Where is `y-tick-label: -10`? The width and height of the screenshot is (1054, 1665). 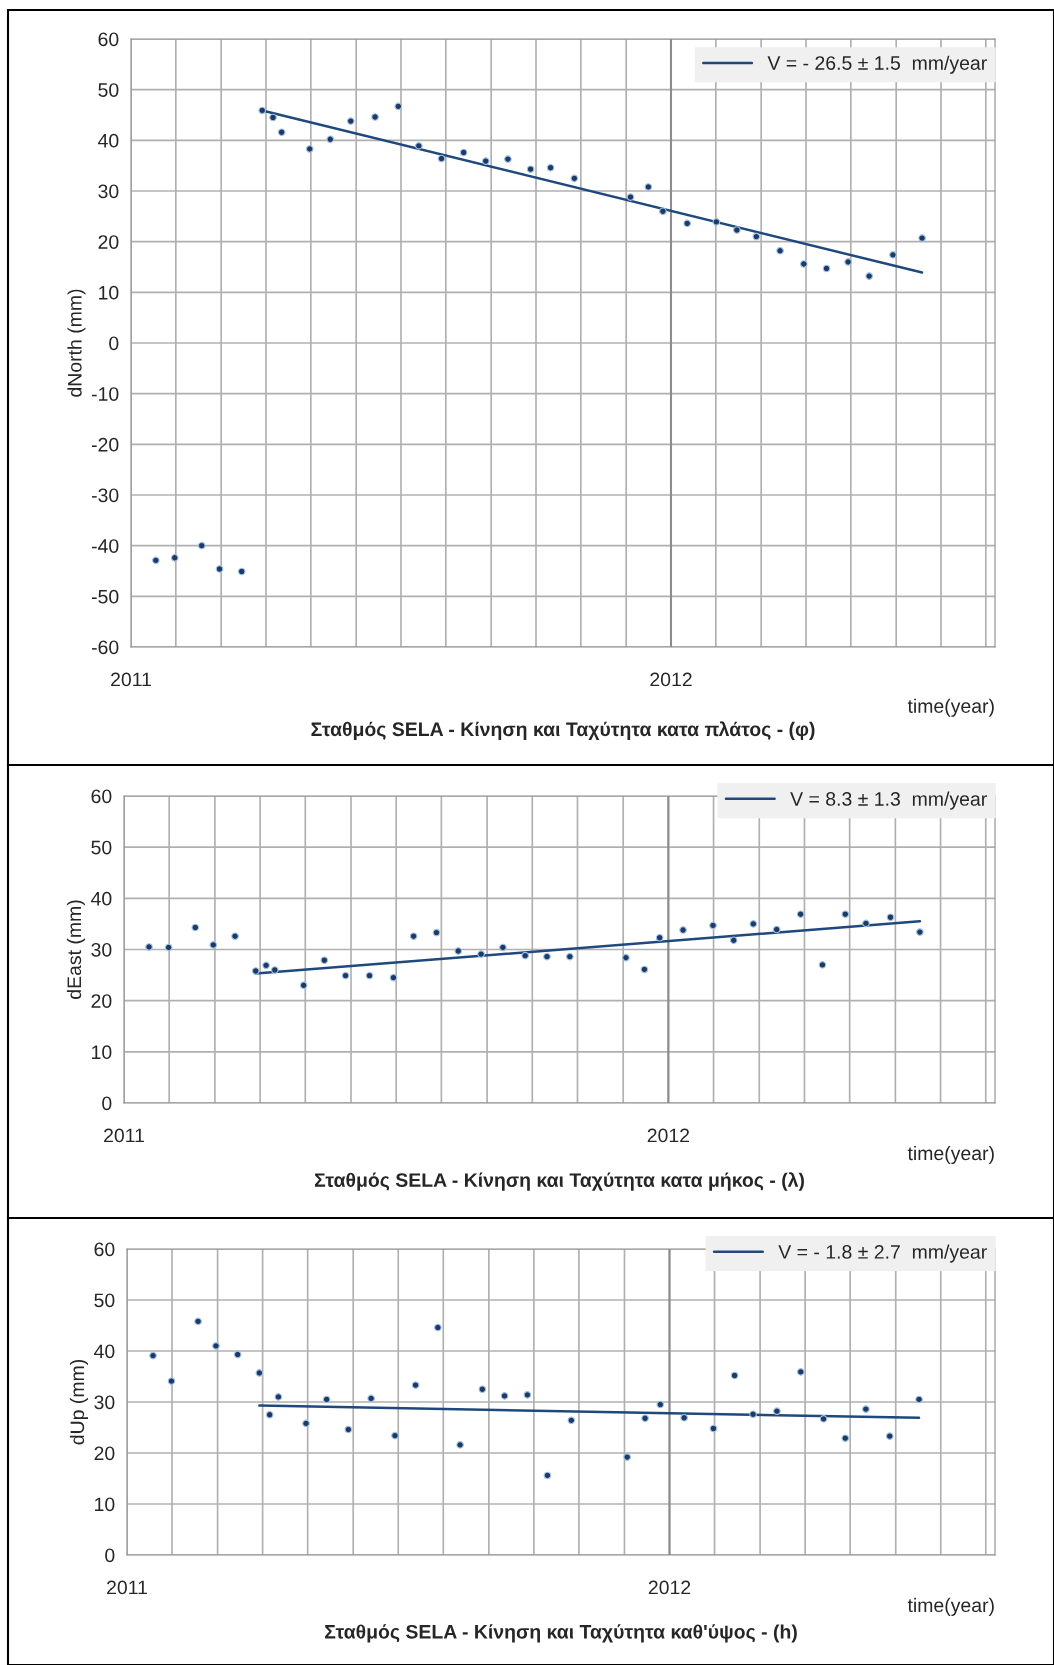 y-tick-label: -10 is located at coordinates (105, 394).